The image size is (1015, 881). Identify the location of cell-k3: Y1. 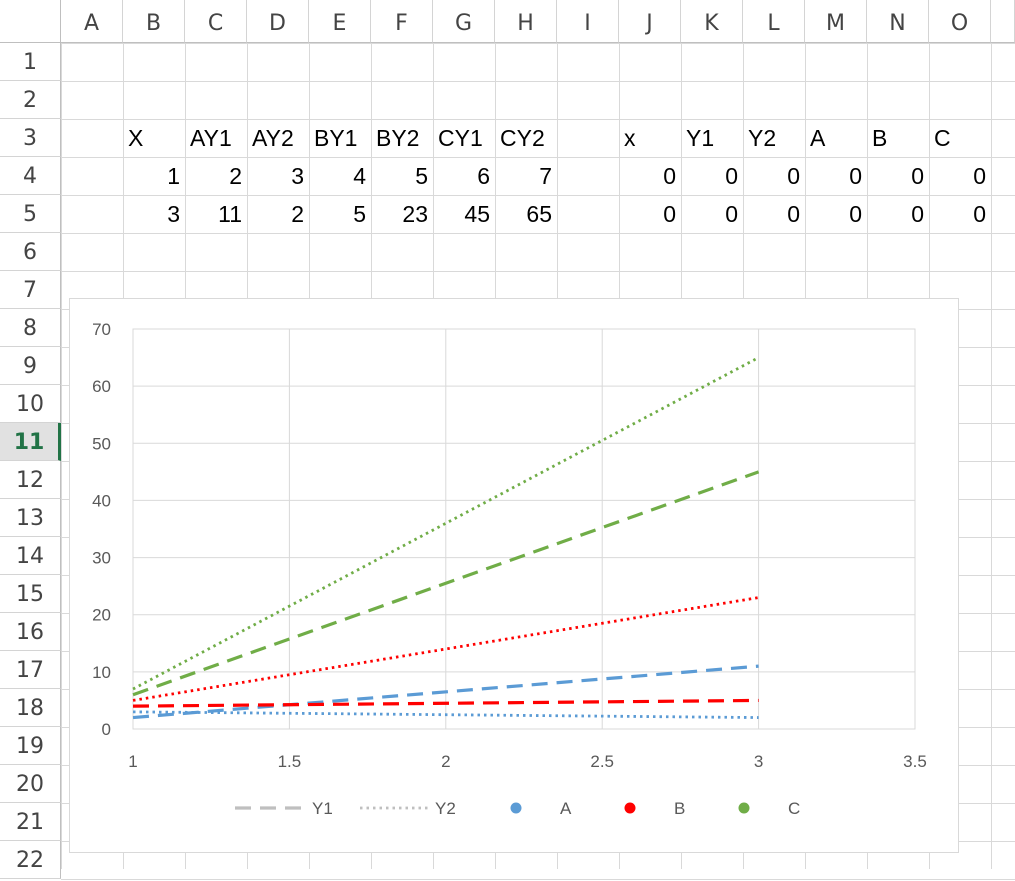
(700, 138).